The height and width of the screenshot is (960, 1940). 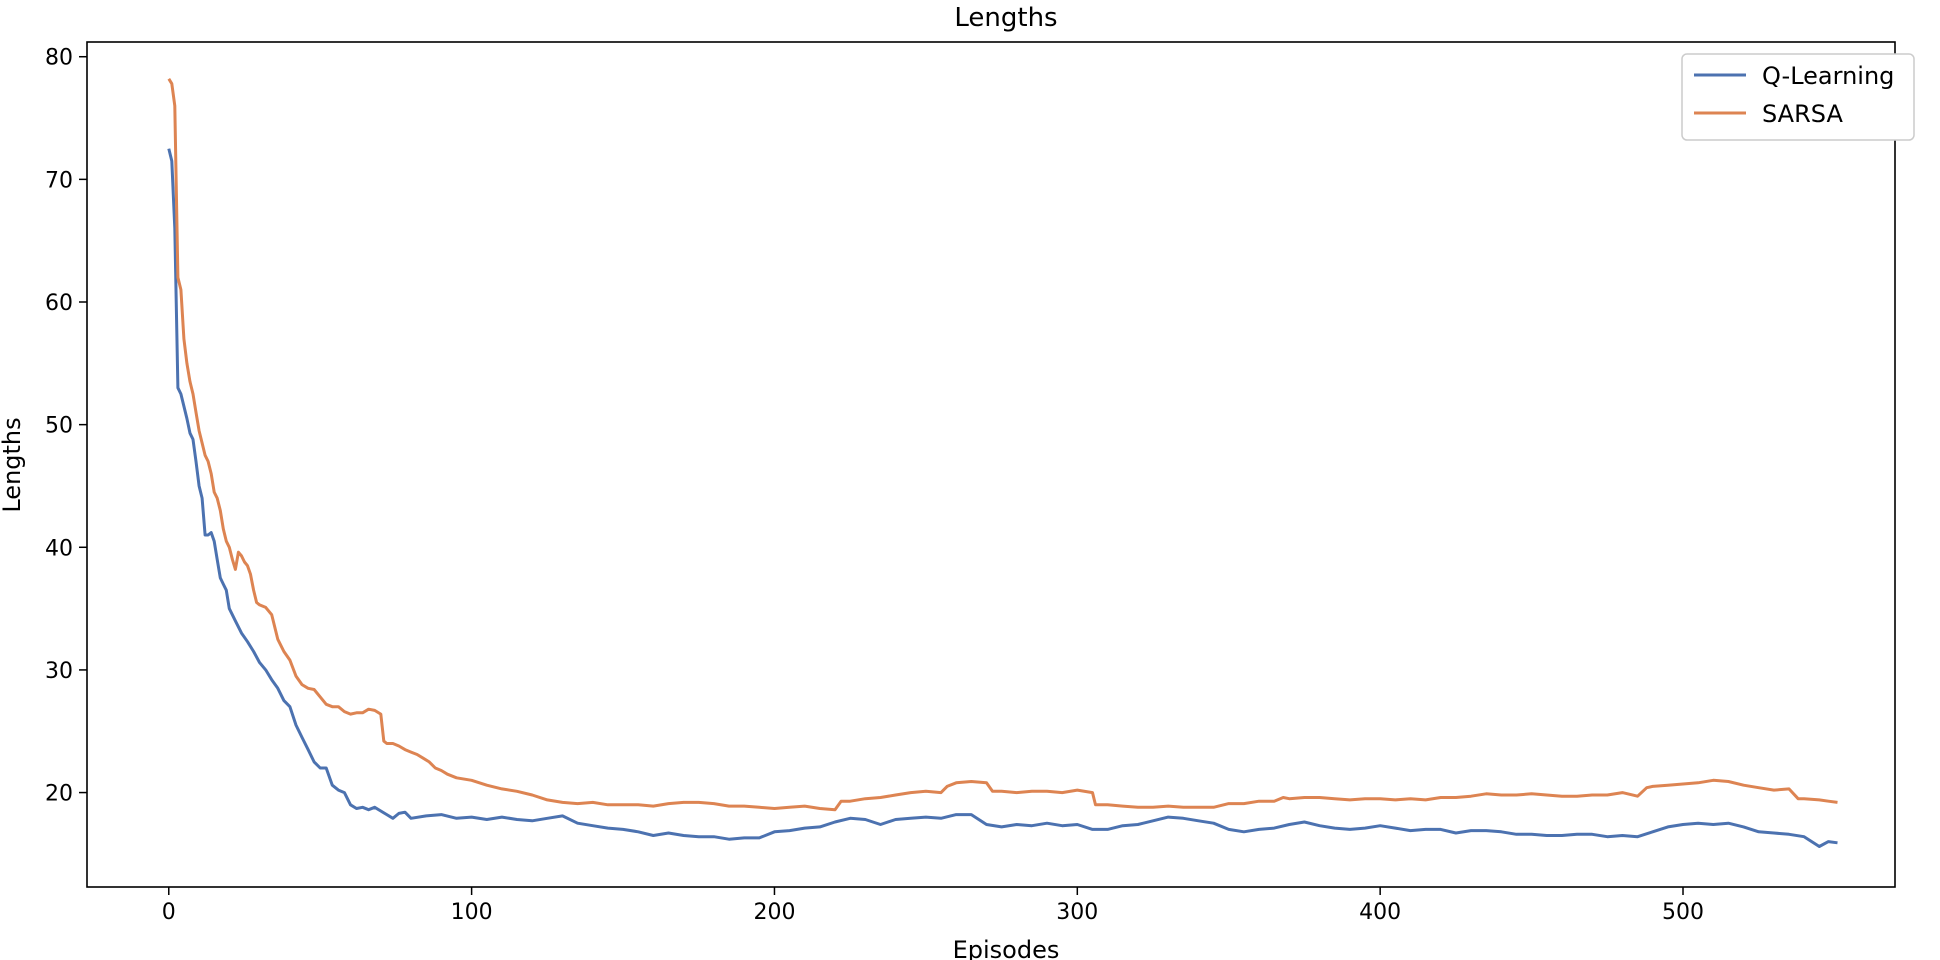 I want to click on y-tick-label: 80, so click(x=59, y=58).